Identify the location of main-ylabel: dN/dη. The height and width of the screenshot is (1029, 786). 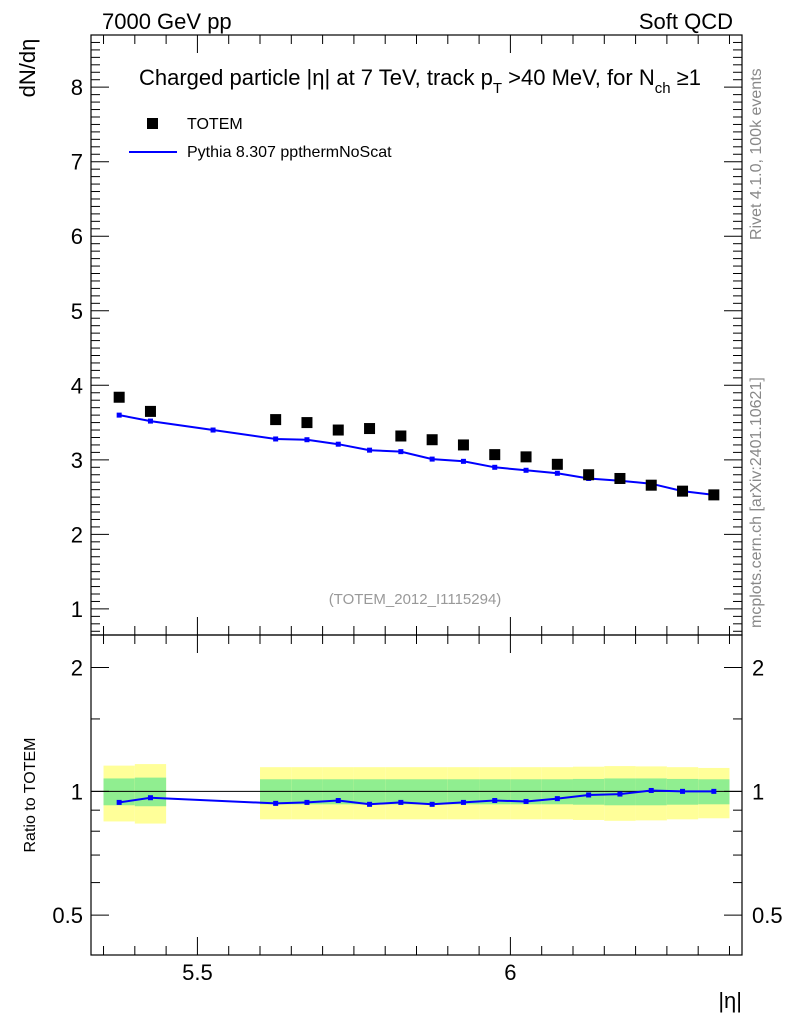
(27, 68).